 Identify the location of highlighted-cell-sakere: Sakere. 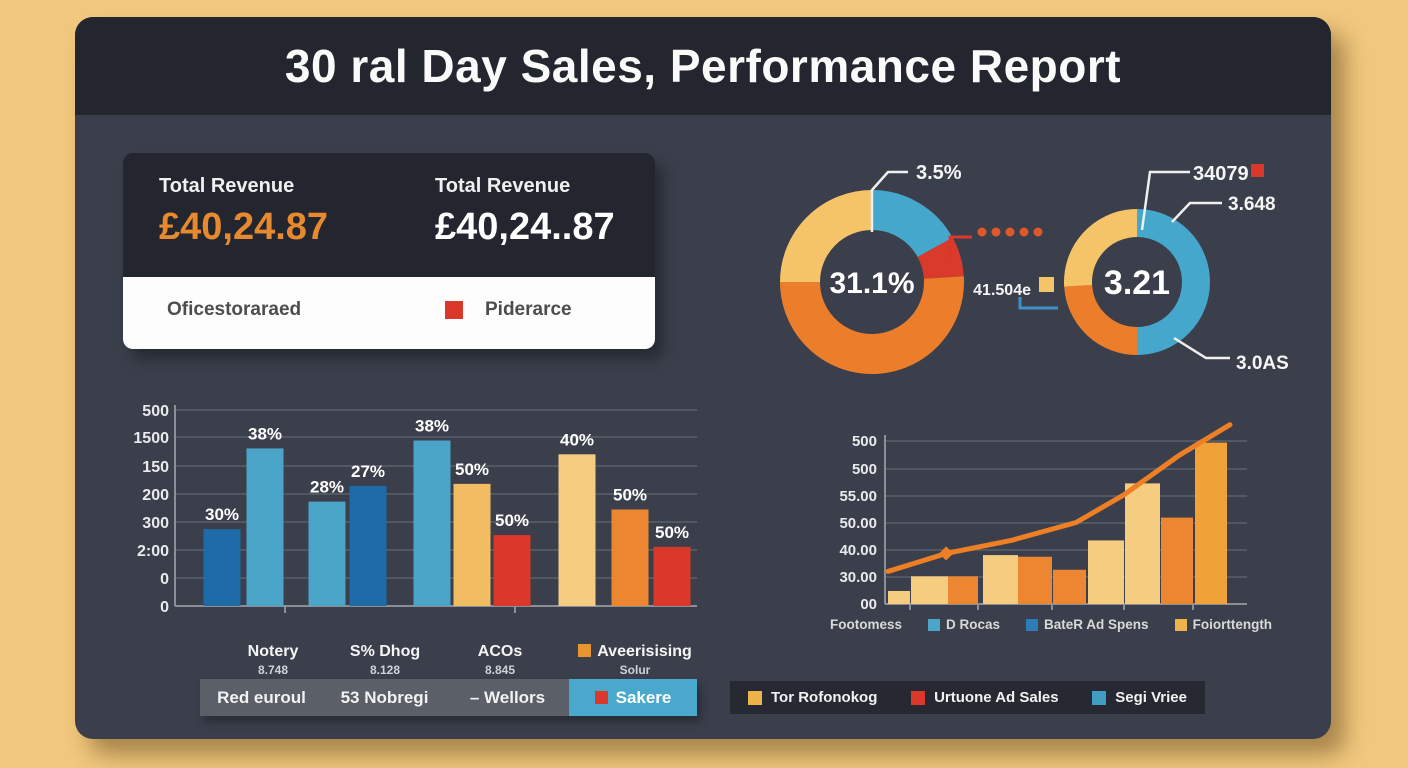
(633, 697).